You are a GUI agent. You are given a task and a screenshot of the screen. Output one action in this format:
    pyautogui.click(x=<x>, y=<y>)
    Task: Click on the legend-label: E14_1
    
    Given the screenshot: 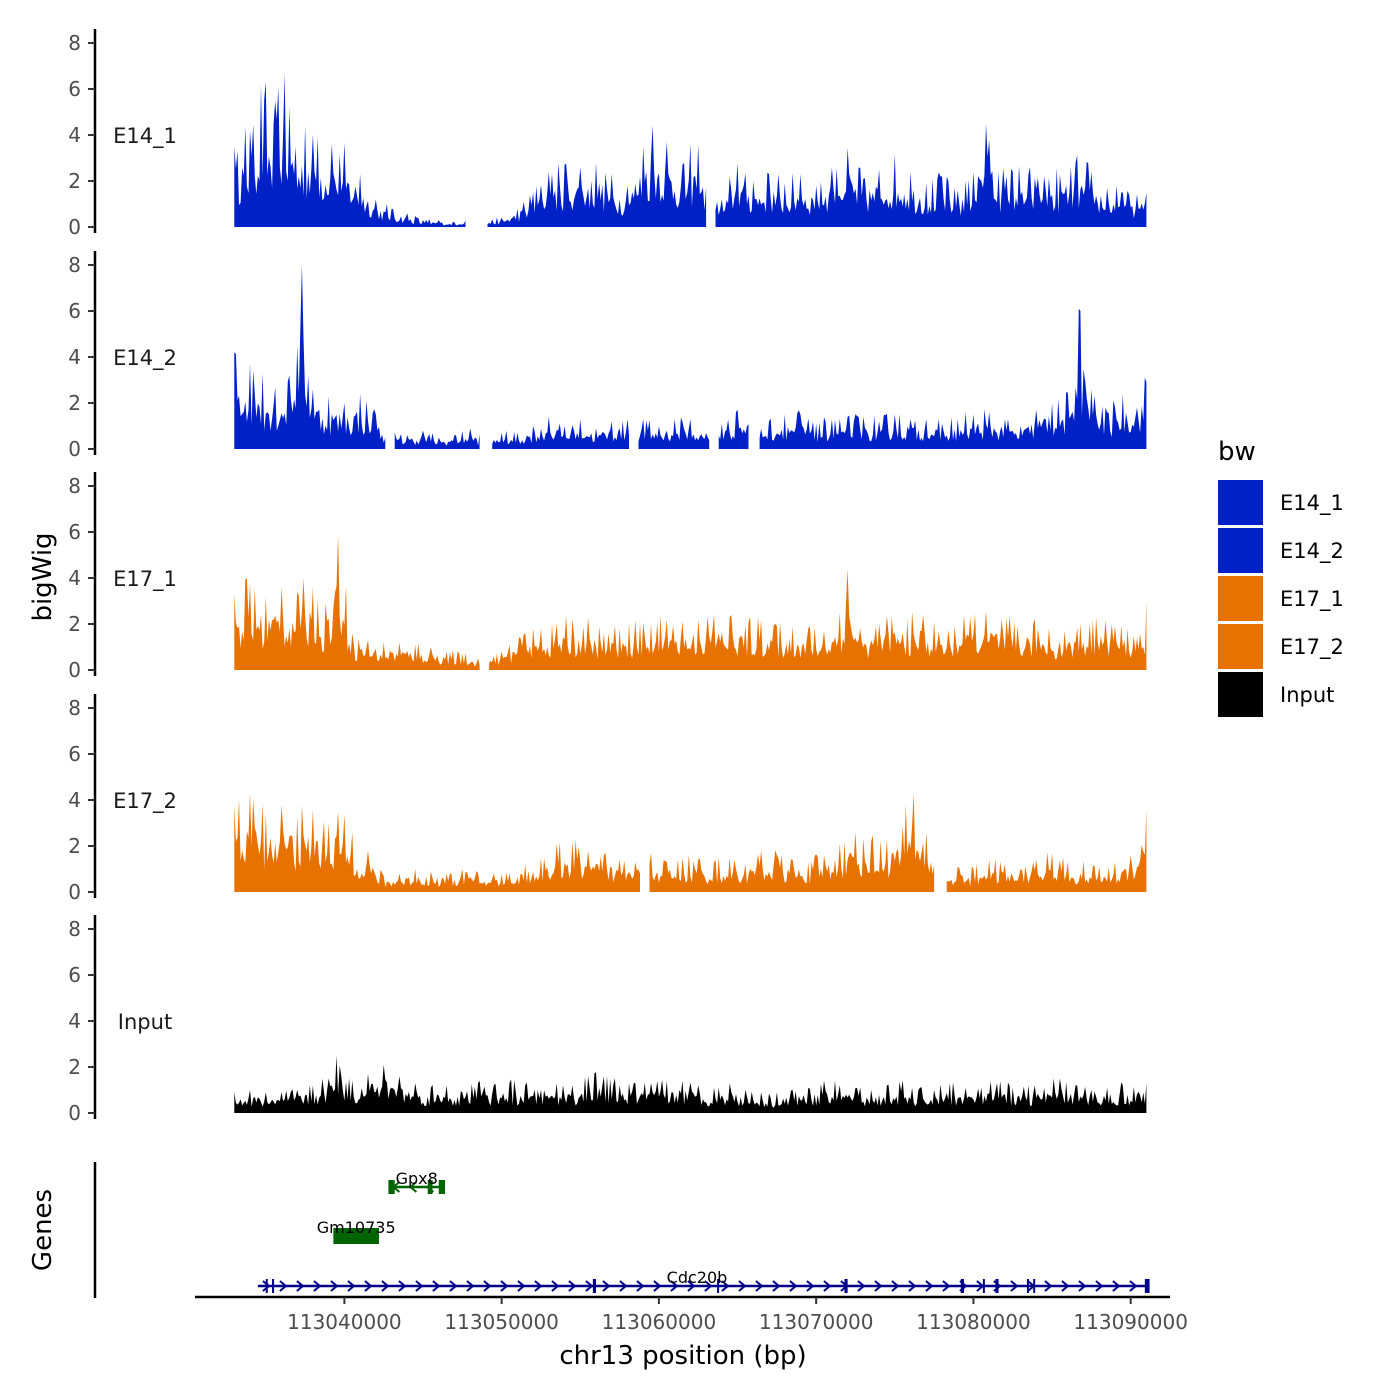 What is the action you would take?
    pyautogui.click(x=1312, y=503)
    